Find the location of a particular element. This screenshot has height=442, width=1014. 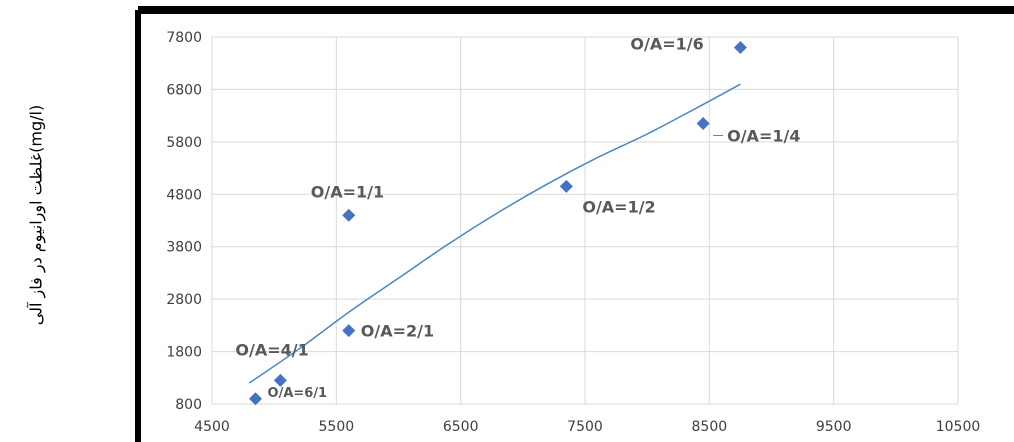

data-label: O/A=1/6 is located at coordinates (666, 43).